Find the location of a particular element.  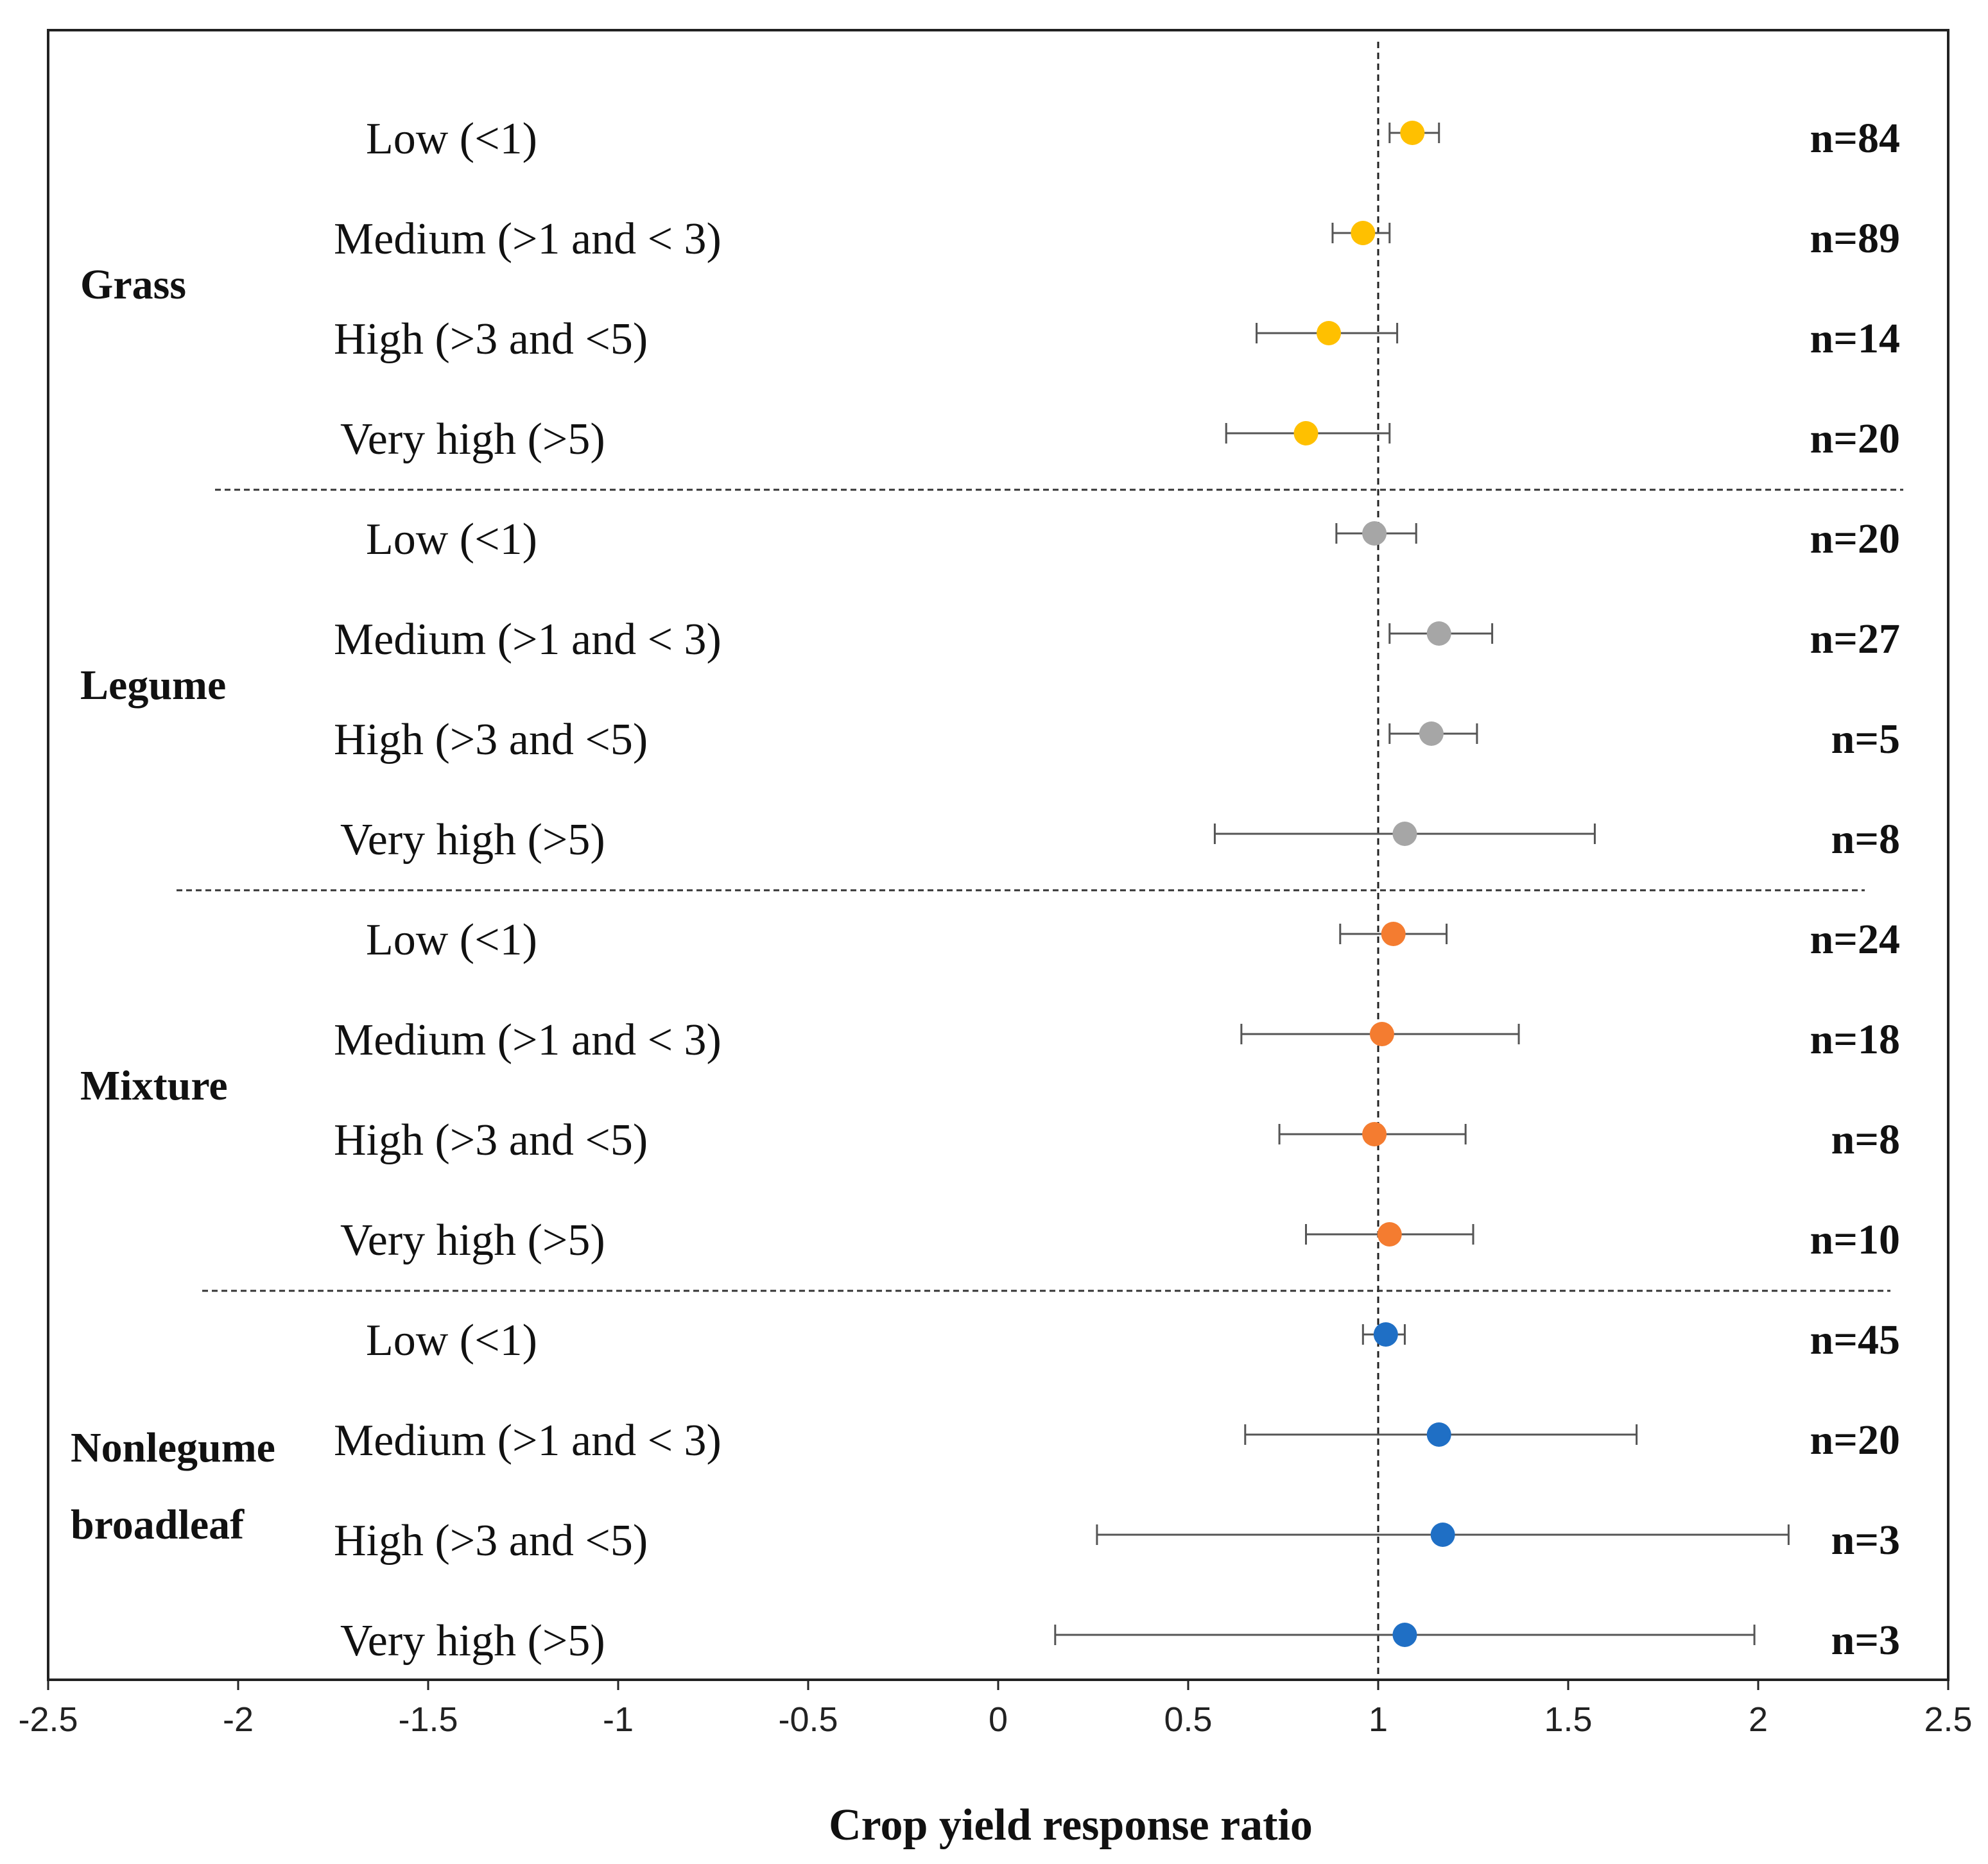

n-label: n=5 is located at coordinates (1865, 739).